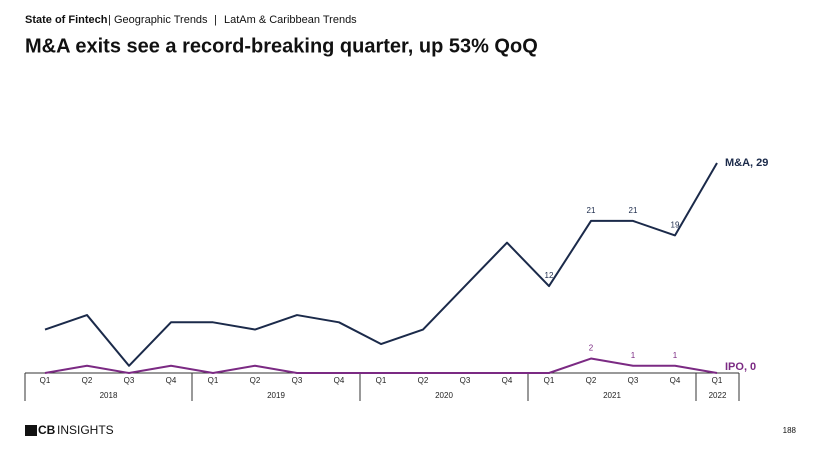 The height and width of the screenshot is (457, 814). Describe the element at coordinates (290, 20) in the screenshot. I see `breadcrumb-item: LatAm & Caribbean Trends` at that location.